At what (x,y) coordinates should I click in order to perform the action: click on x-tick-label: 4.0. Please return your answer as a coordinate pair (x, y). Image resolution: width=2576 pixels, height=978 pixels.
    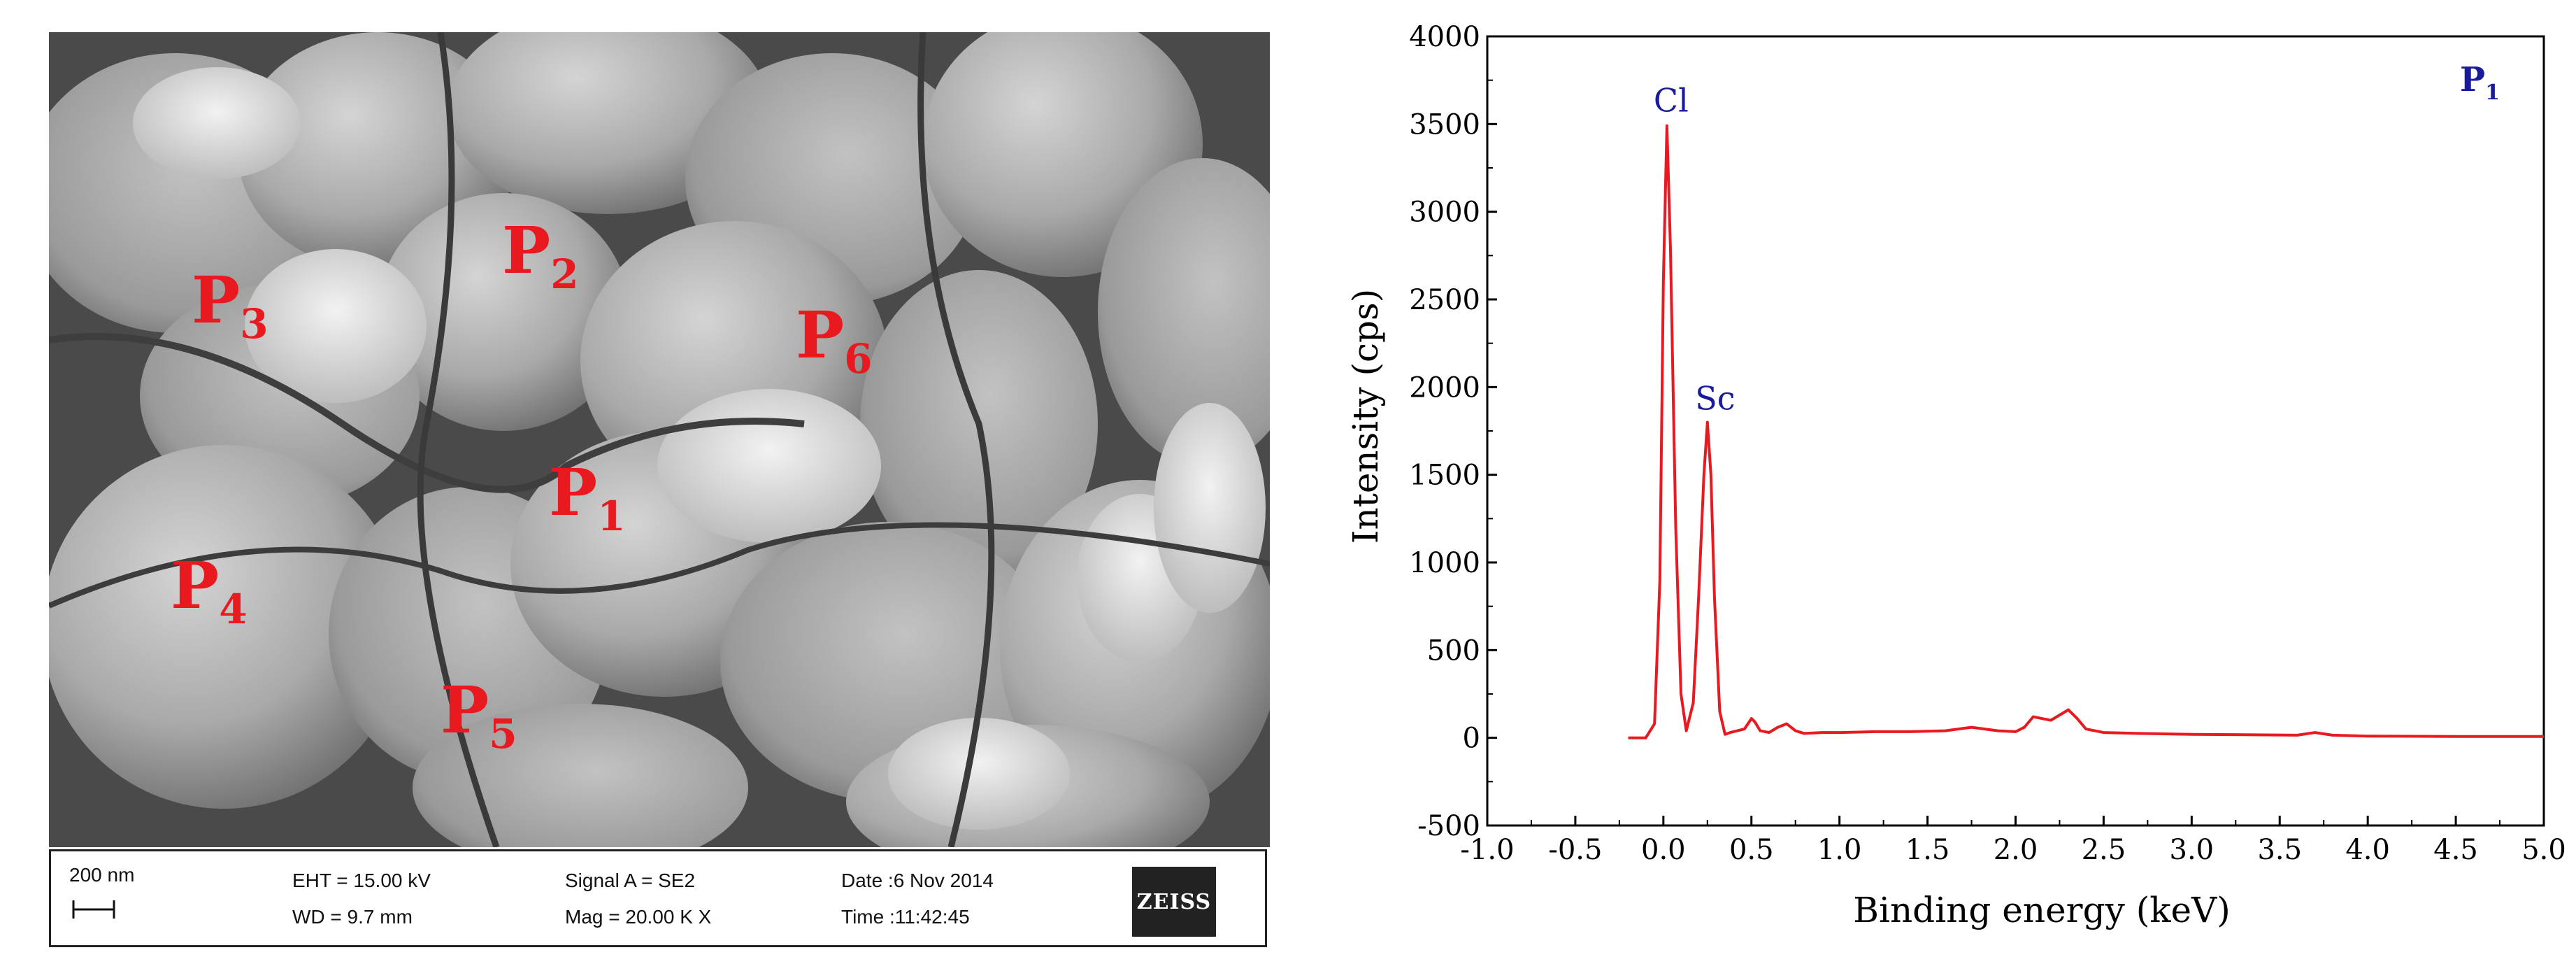
    Looking at the image, I should click on (2367, 850).